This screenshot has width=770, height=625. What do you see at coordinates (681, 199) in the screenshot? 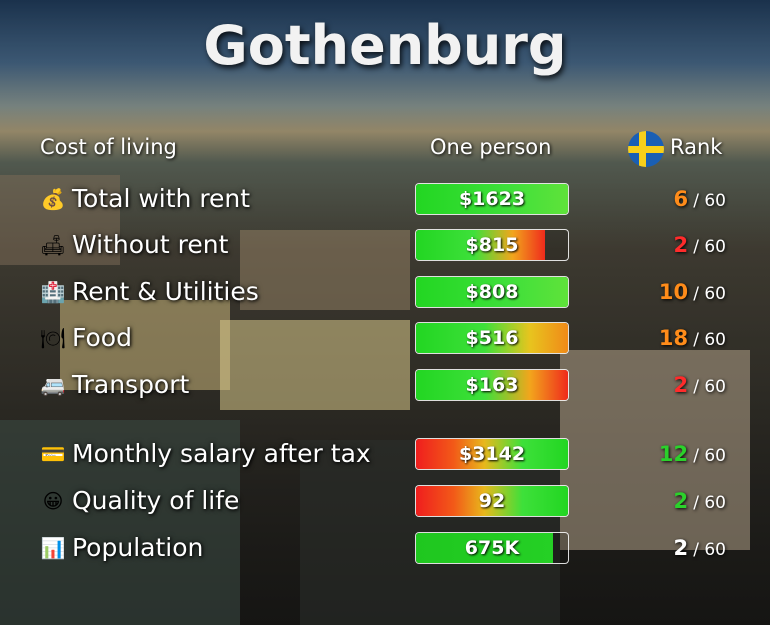
I see `rank-number: 6` at bounding box center [681, 199].